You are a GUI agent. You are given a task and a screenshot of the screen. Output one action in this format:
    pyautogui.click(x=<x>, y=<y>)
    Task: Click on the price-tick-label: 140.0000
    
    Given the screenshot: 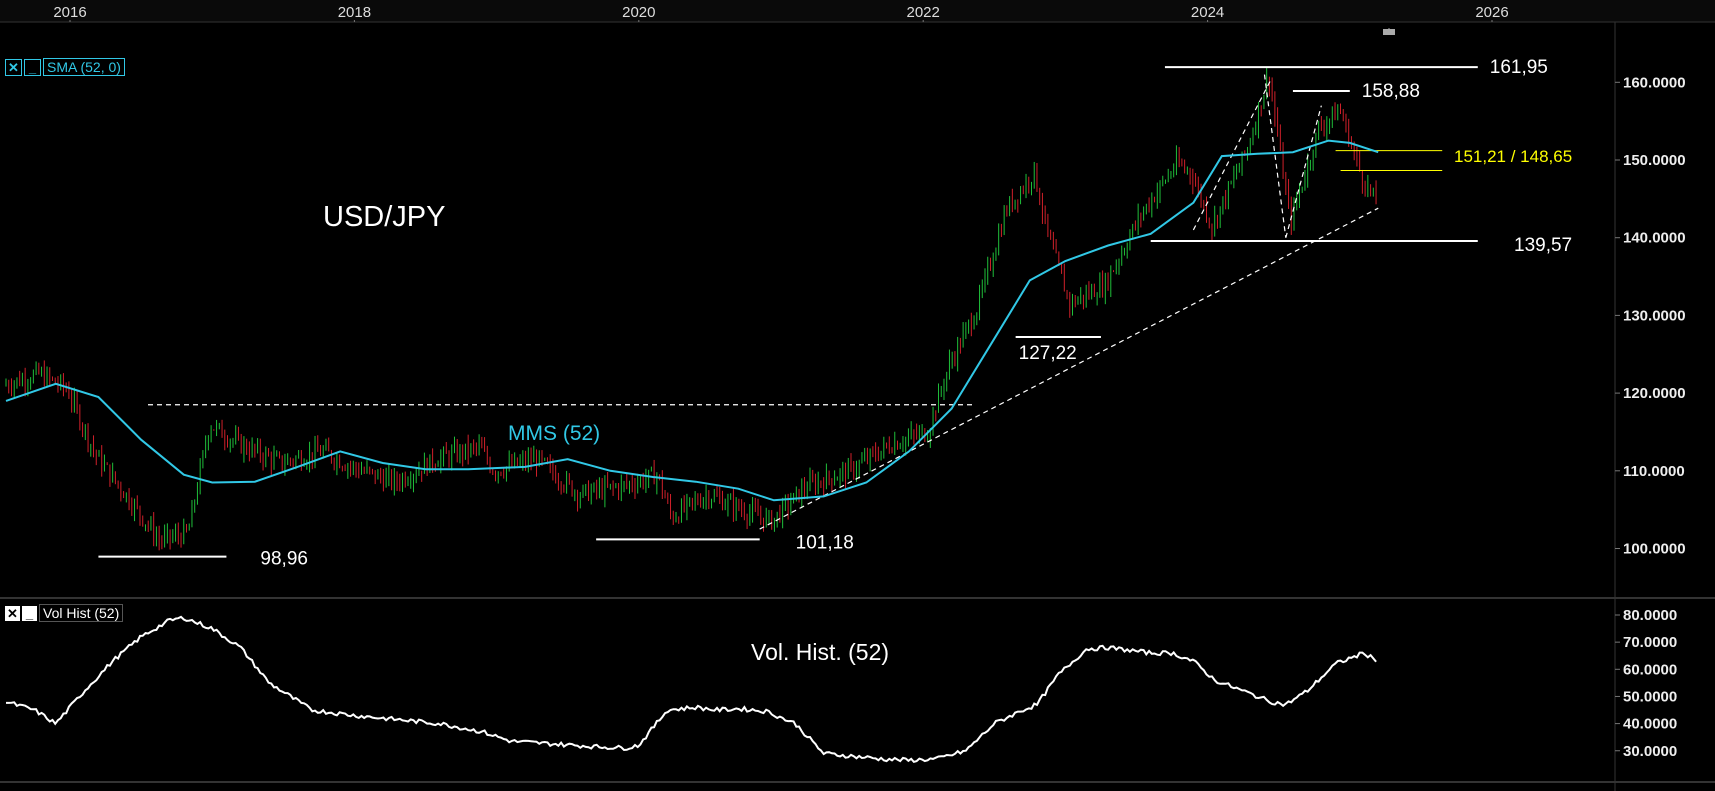 What is the action you would take?
    pyautogui.click(x=1654, y=238)
    